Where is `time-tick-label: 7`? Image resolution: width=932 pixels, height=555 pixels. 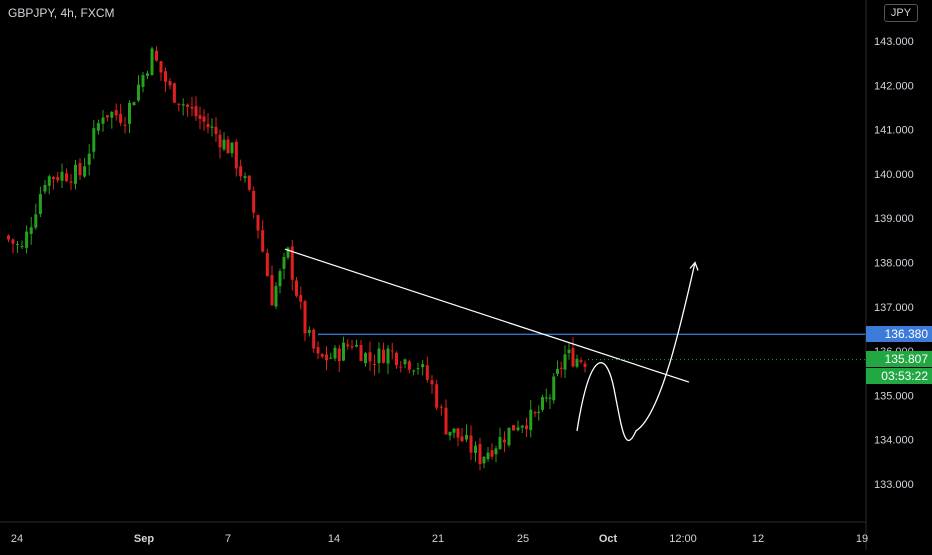 time-tick-label: 7 is located at coordinates (228, 539).